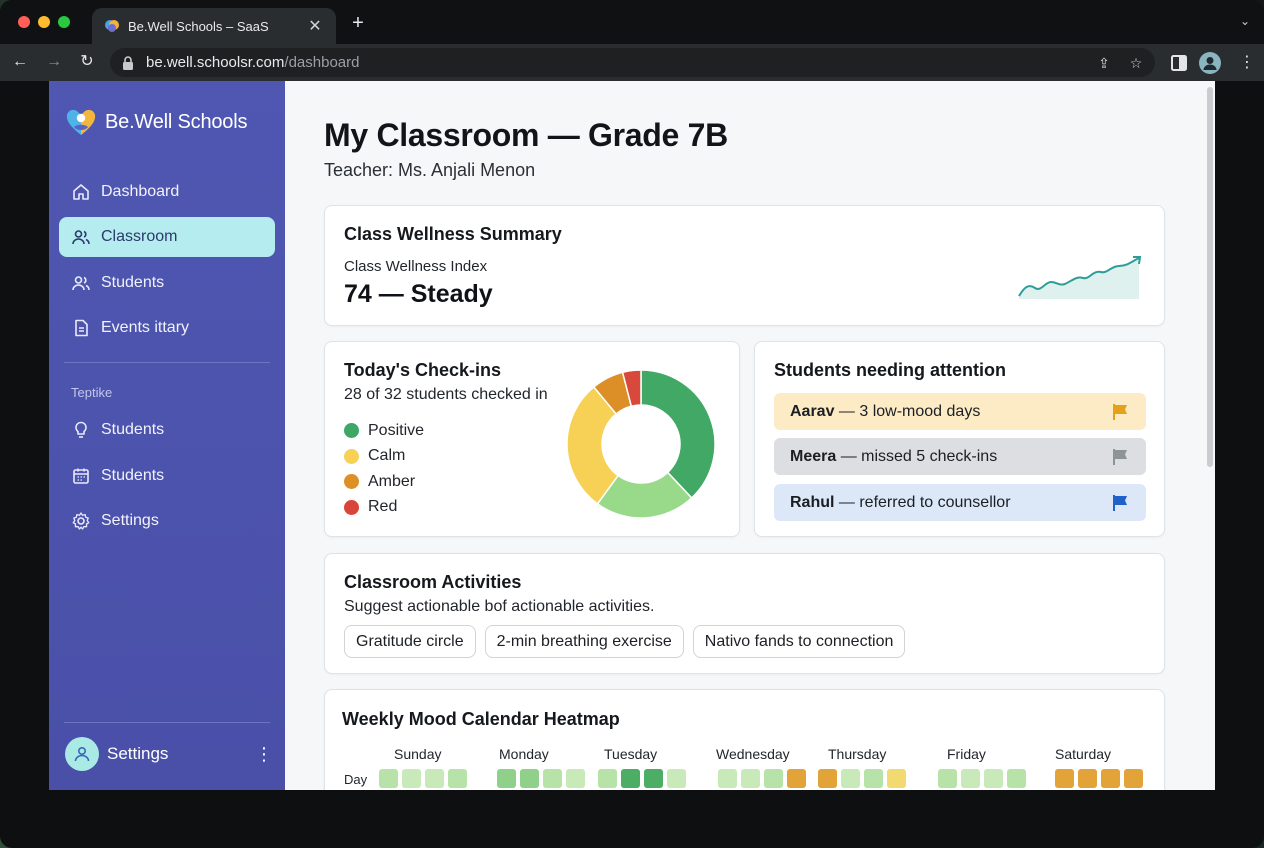 The height and width of the screenshot is (848, 1264). What do you see at coordinates (1080, 277) in the screenshot?
I see `wellness-trend-sparkline` at bounding box center [1080, 277].